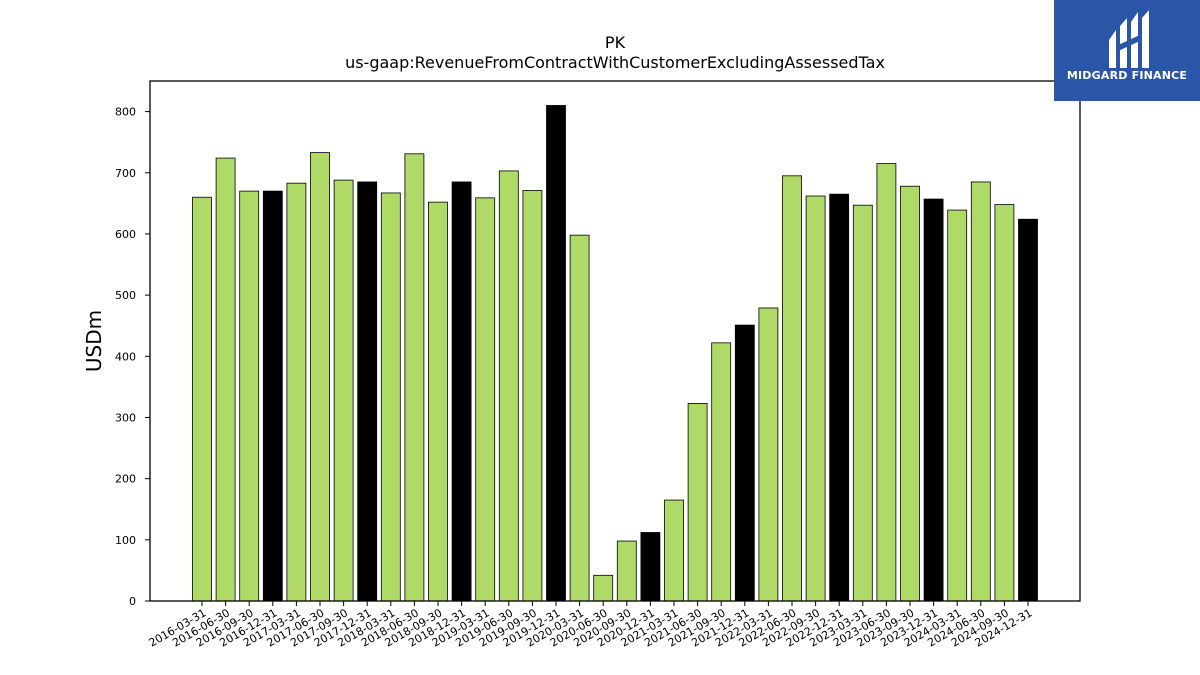 Image resolution: width=1200 pixels, height=675 pixels. I want to click on y-tick-label: 300, so click(125, 417).